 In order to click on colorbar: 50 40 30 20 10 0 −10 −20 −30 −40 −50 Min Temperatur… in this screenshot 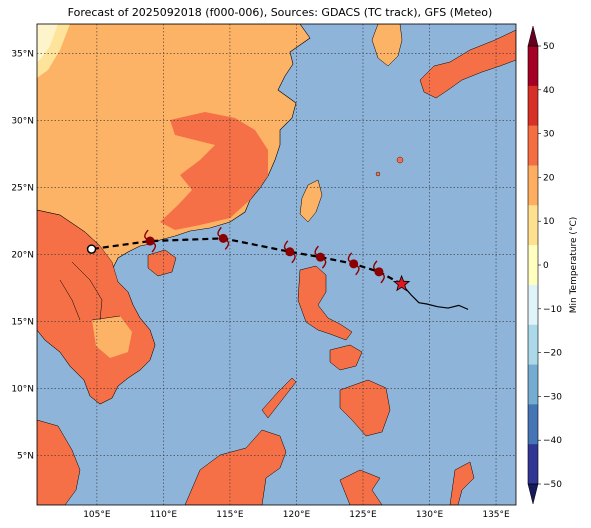, I will do `click(553, 265)`.